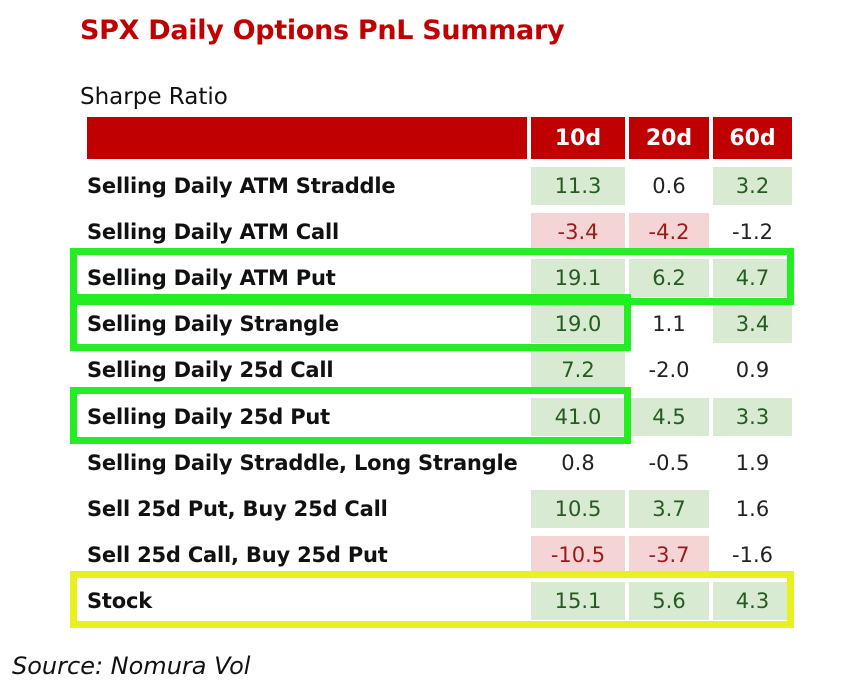 Image resolution: width=841 pixels, height=692 pixels. Describe the element at coordinates (669, 324) in the screenshot. I see `cell-20d: 1.1` at that location.